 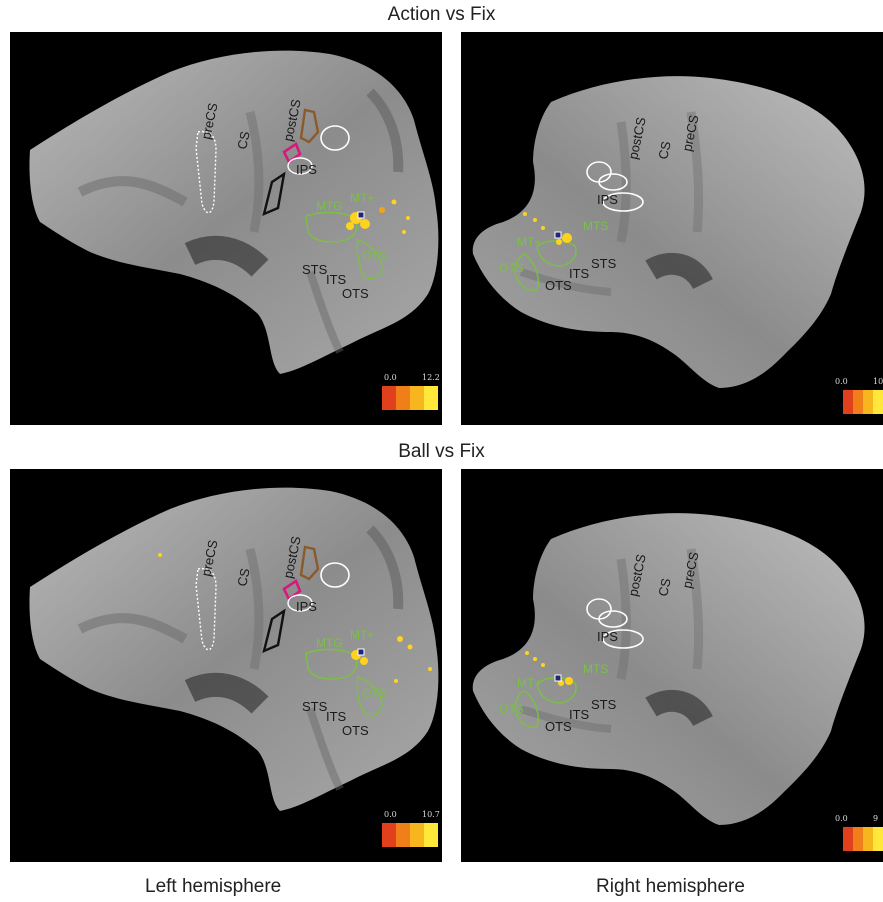 What do you see at coordinates (556, 253) in the screenshot?
I see `mts-roi` at bounding box center [556, 253].